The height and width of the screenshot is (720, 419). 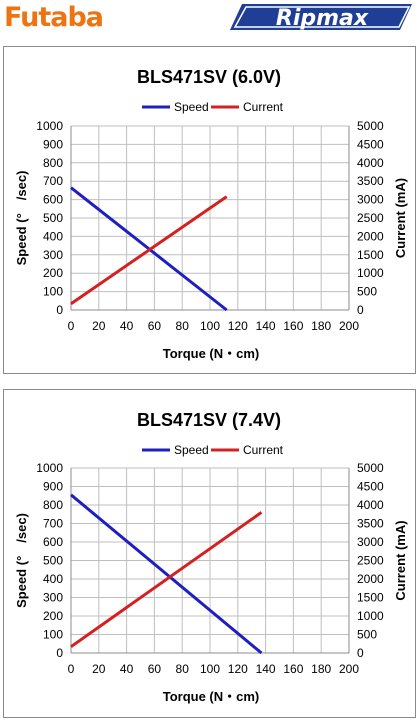 I want to click on futaba-logo: Futaba, so click(x=54, y=17).